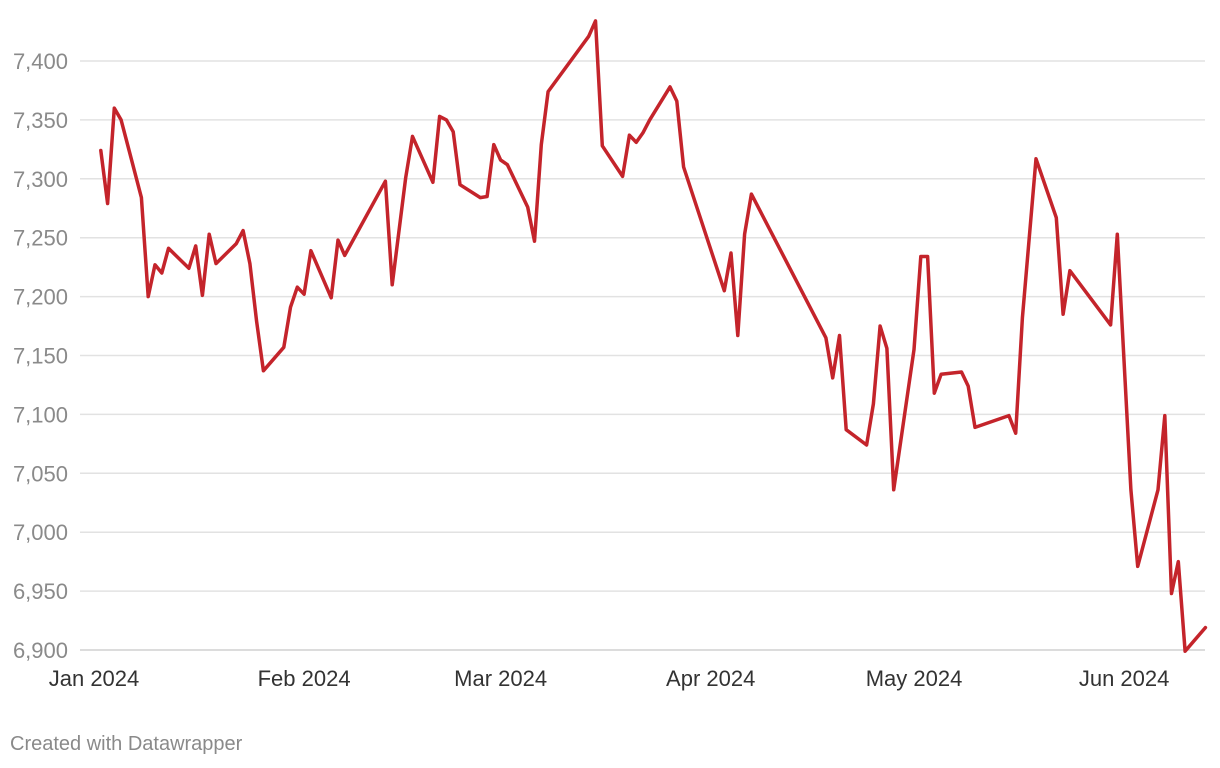  I want to click on y-tick-label: 7,250, so click(40, 238).